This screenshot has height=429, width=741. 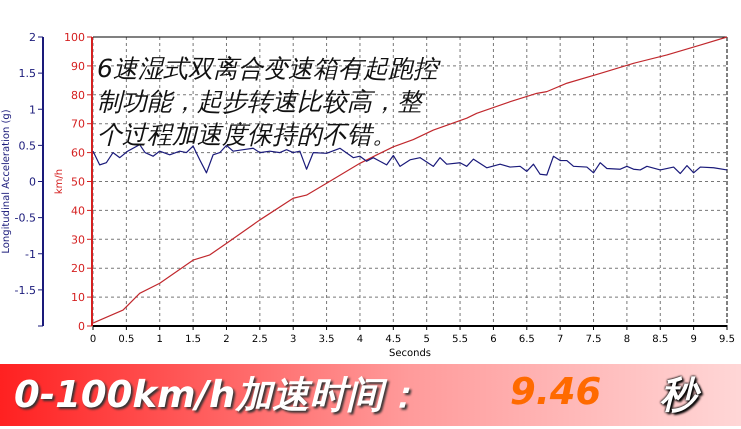 I want to click on y-tick-label: 0, so click(x=32, y=182).